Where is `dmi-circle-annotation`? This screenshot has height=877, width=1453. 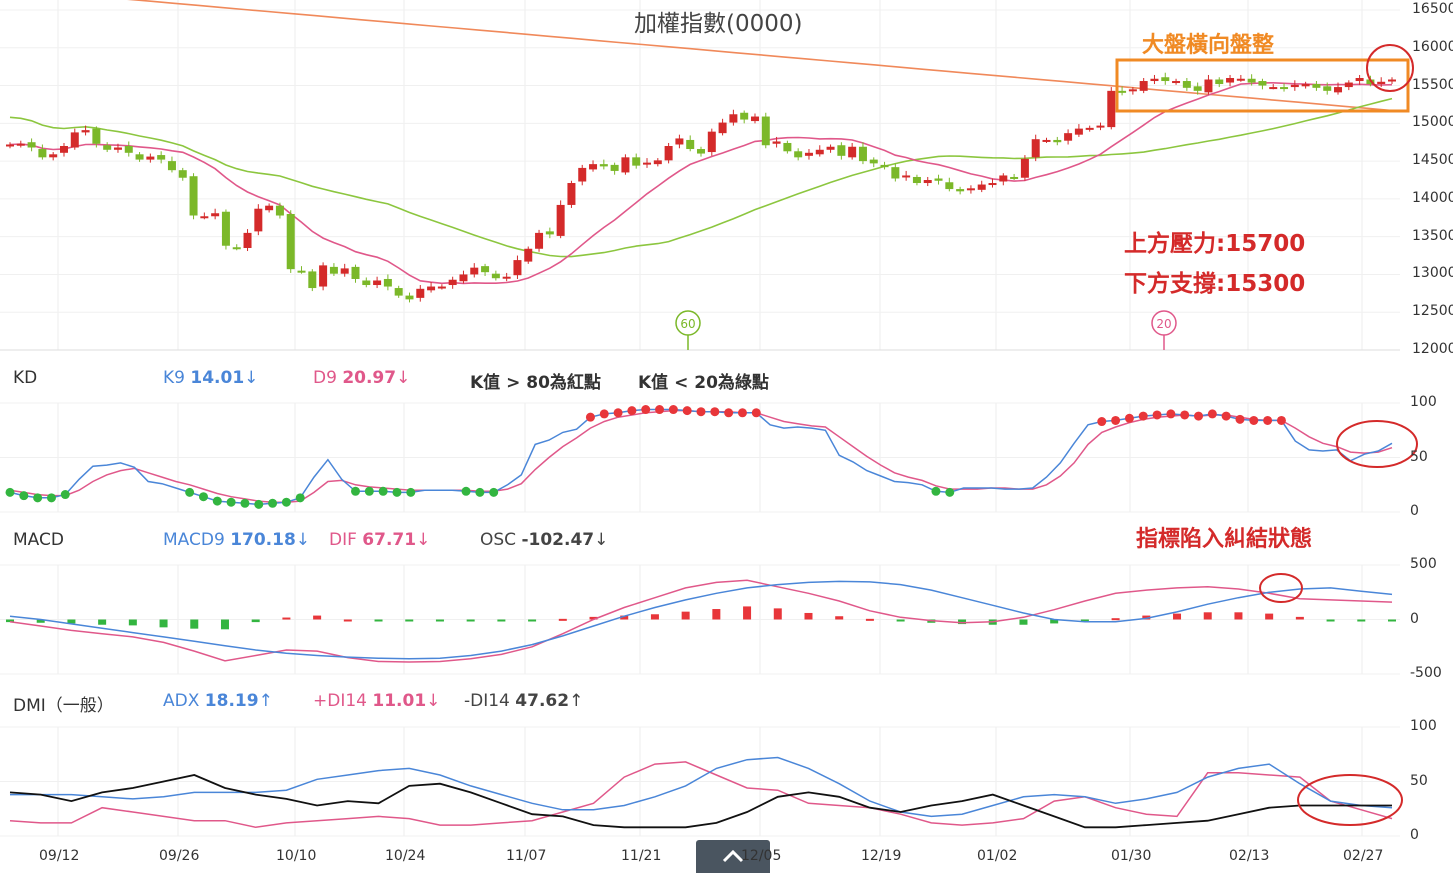 dmi-circle-annotation is located at coordinates (1350, 800).